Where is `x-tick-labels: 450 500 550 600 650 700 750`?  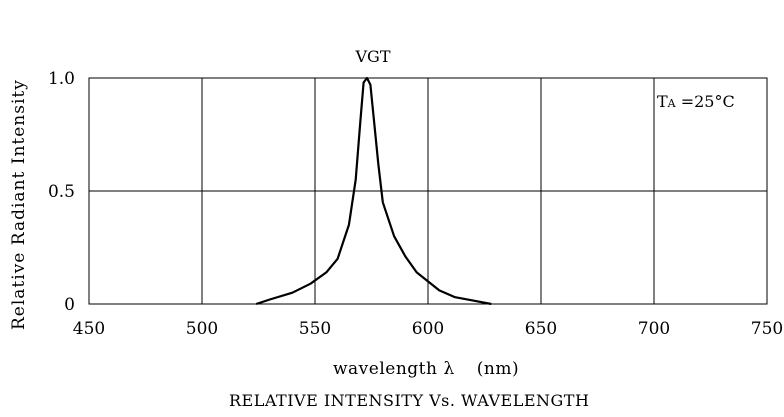
x-tick-labels: 450 500 550 600 650 700 750 is located at coordinates (428, 329).